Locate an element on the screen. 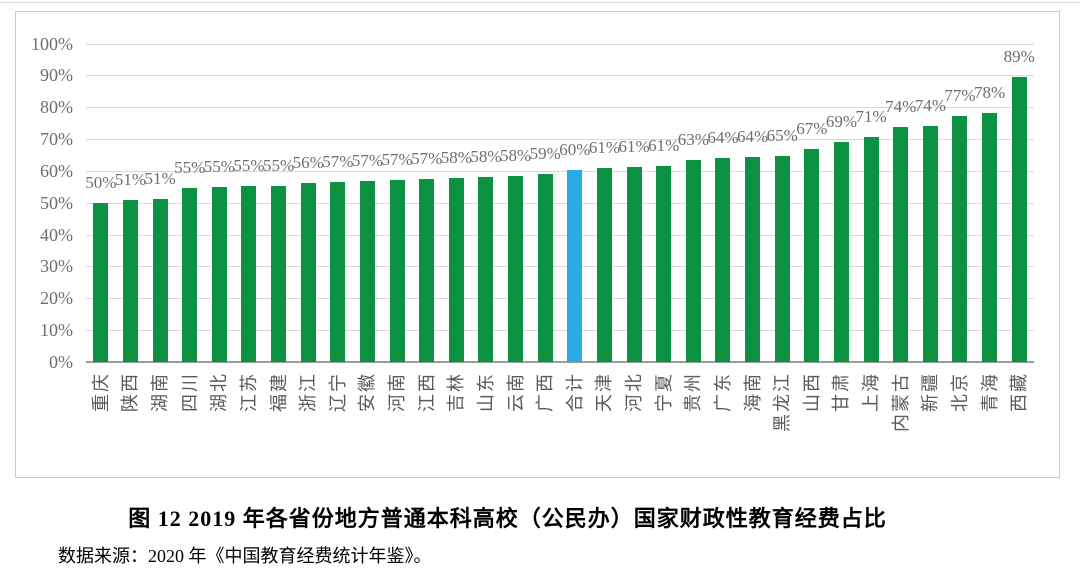 The image size is (1080, 585). y-tick-label: 30% is located at coordinates (56, 266).